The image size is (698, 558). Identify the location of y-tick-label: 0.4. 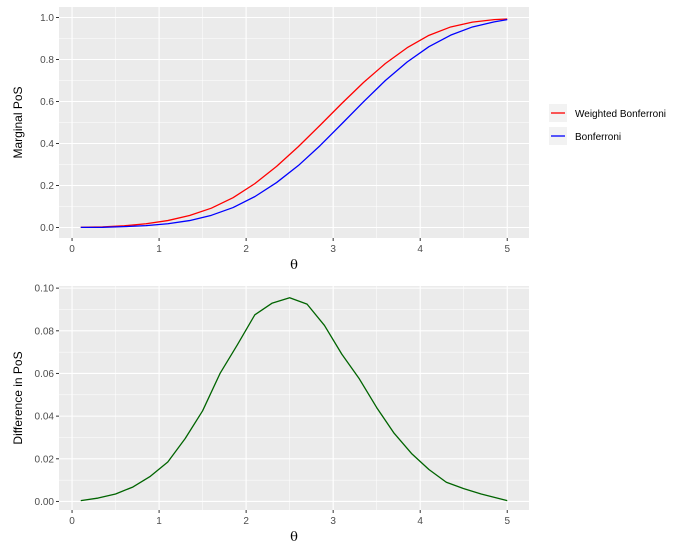
(47, 144).